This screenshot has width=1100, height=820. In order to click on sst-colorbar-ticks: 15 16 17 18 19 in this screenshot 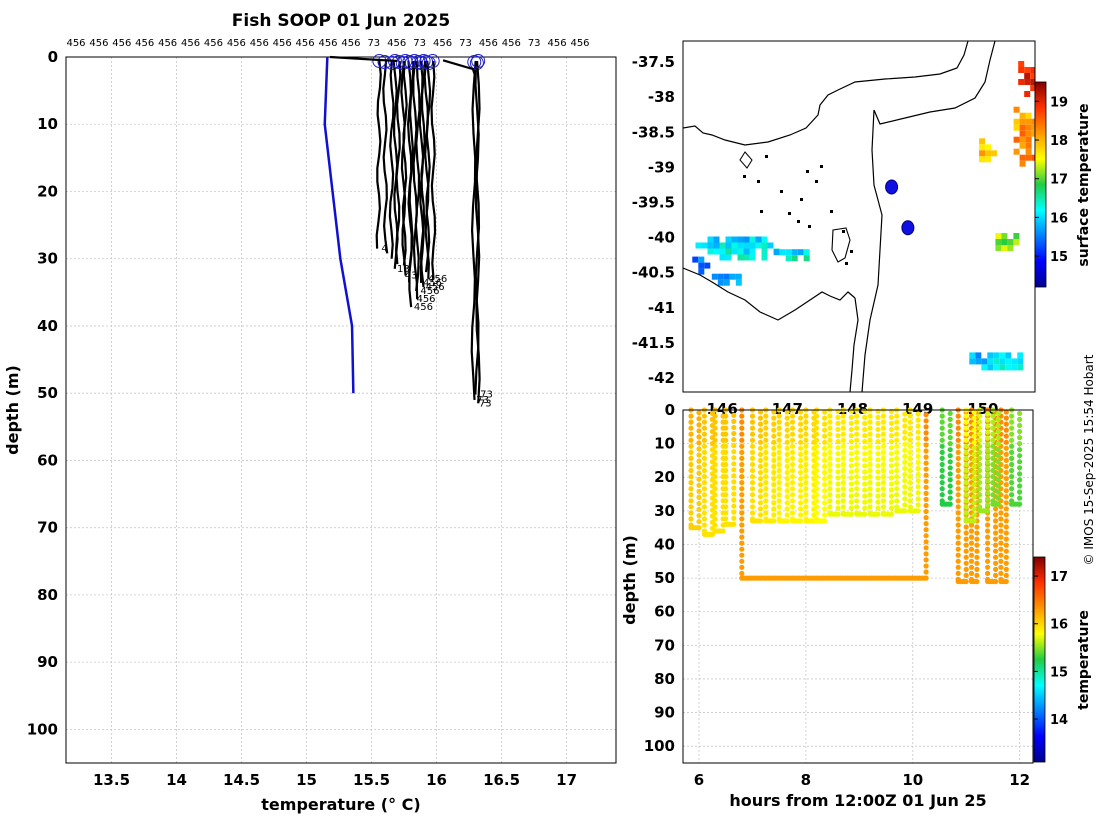, I will do `click(1051, 180)`.